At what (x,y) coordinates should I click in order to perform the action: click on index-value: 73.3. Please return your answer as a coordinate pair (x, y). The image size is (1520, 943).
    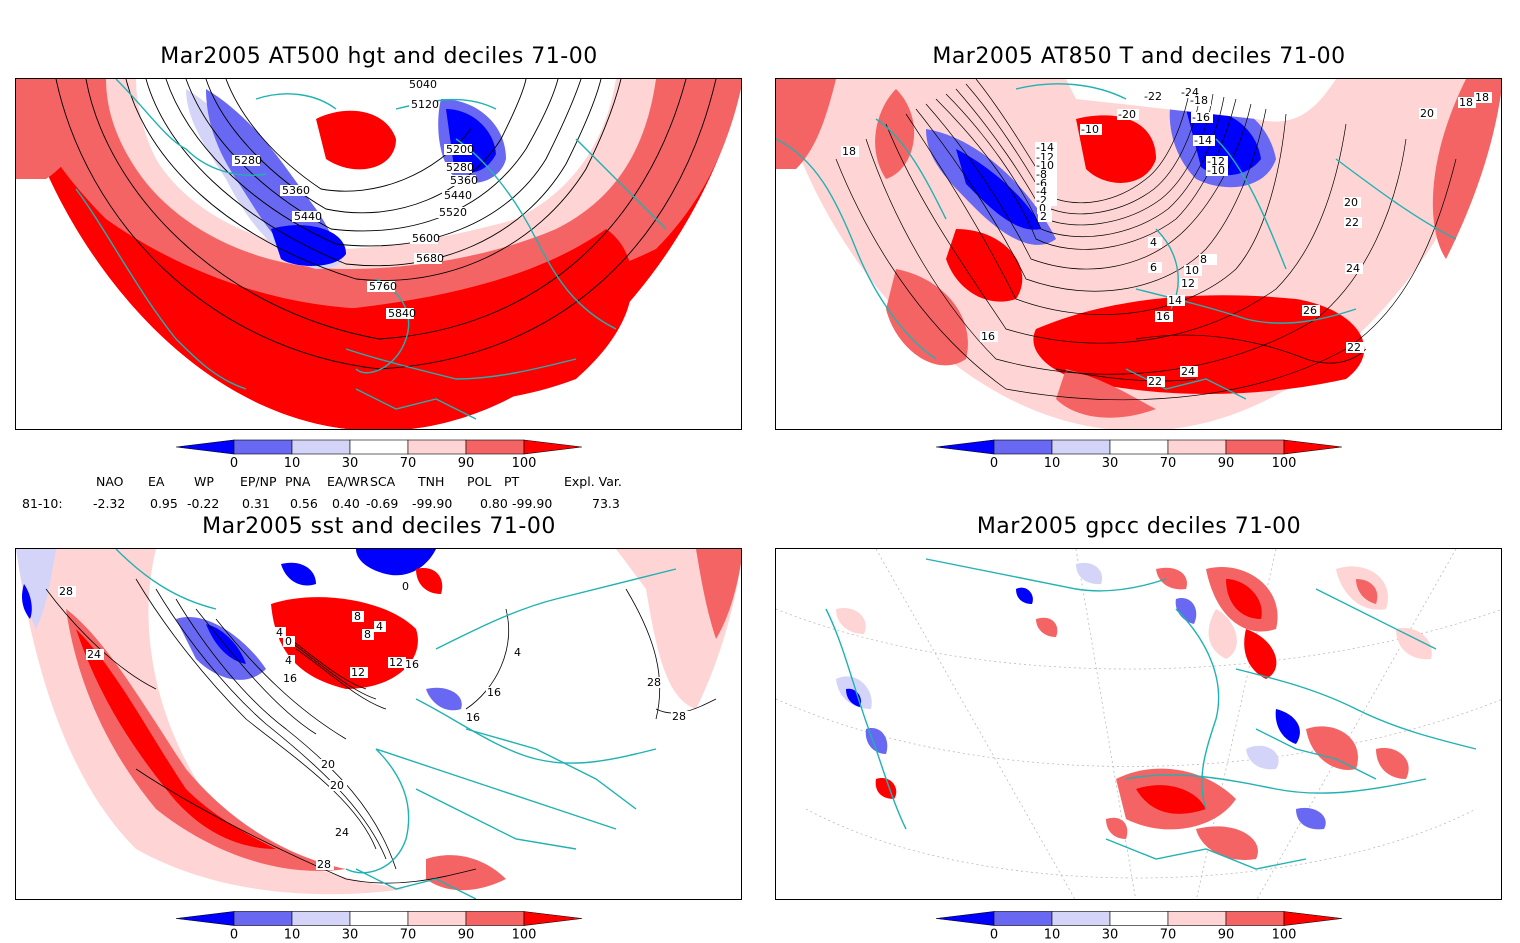
    Looking at the image, I should click on (606, 503).